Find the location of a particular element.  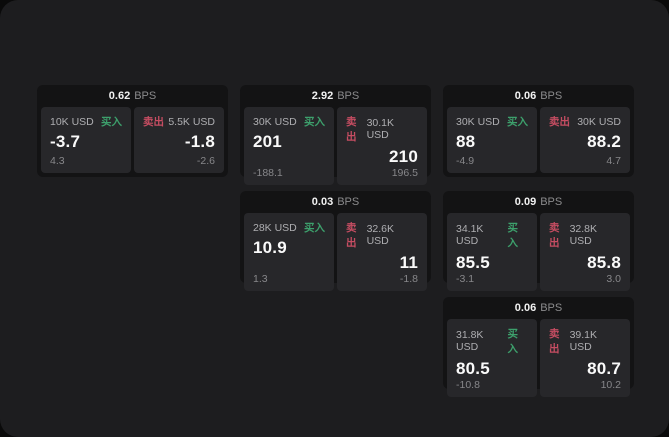

buy-amount: 31.8K USD is located at coordinates (470, 341).